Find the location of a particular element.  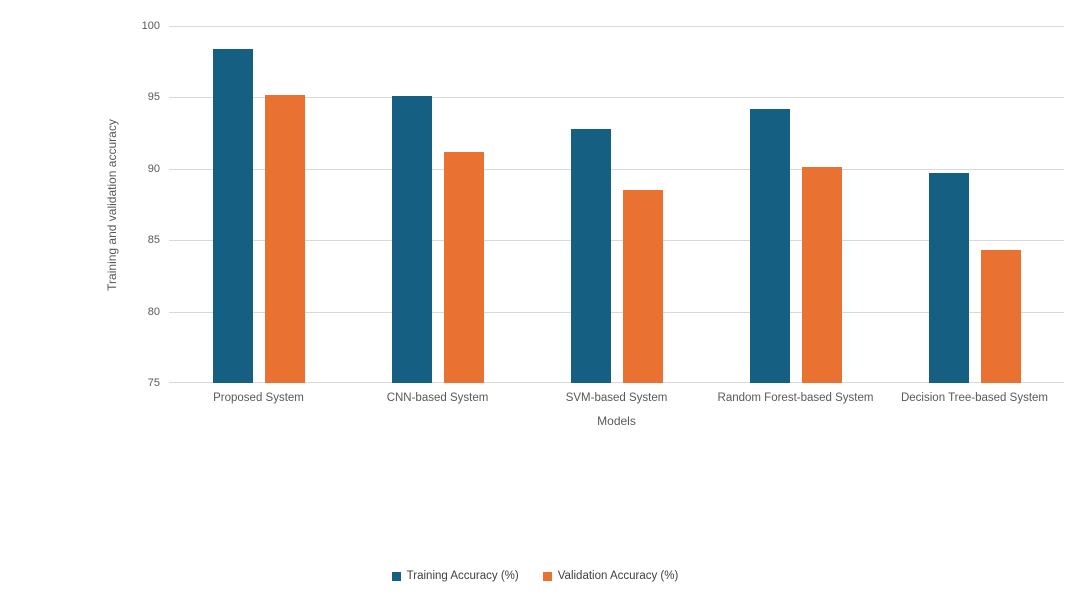

y-tick-label-75: 75 is located at coordinates (153, 383).